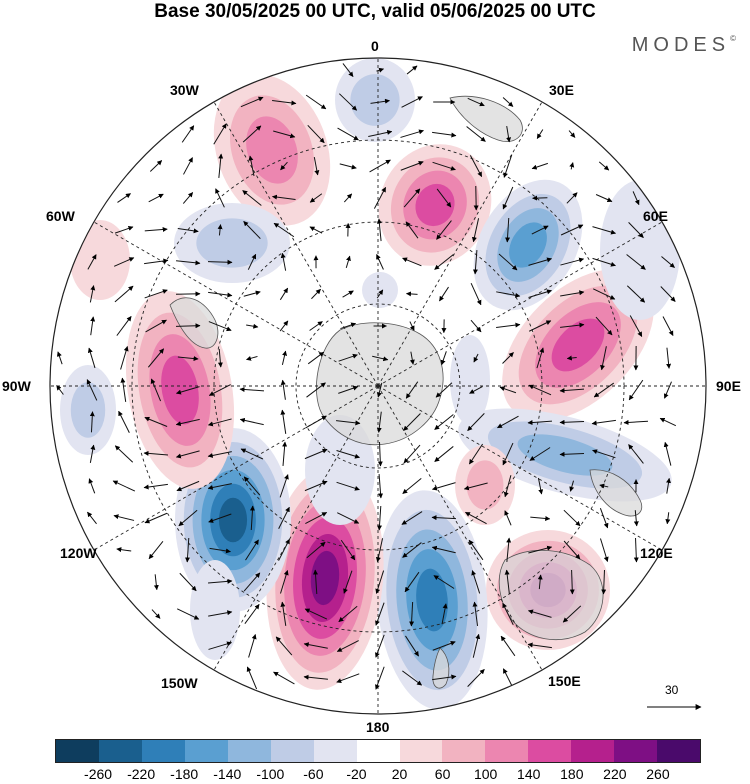  What do you see at coordinates (227, 774) in the screenshot?
I see `colorbar-tick: -140` at bounding box center [227, 774].